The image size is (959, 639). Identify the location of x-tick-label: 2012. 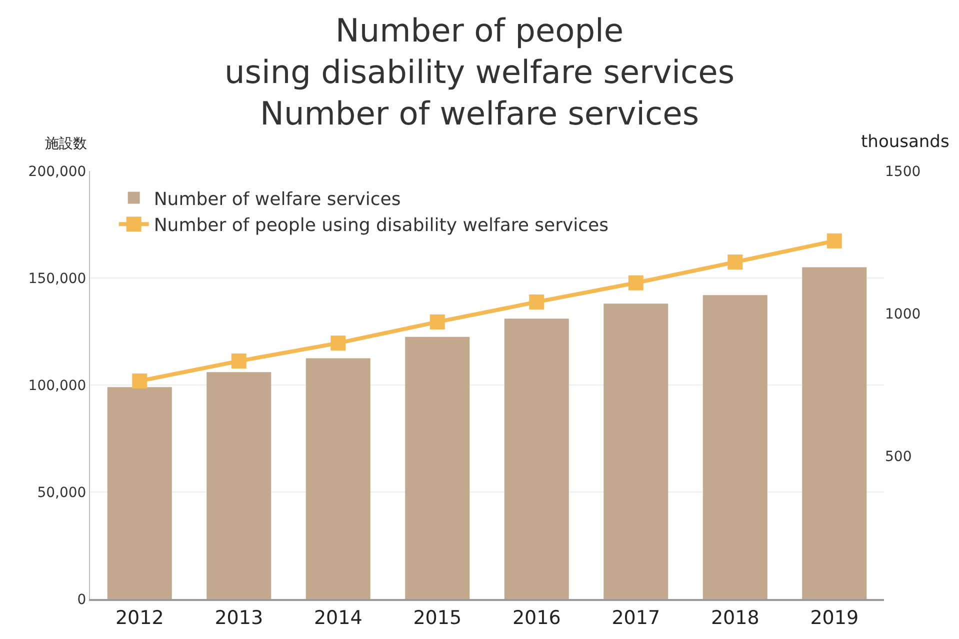
(139, 617).